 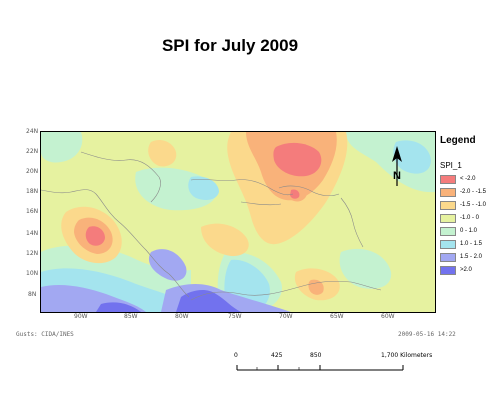 I want to click on north-arrow-letter: N, so click(x=397, y=176).